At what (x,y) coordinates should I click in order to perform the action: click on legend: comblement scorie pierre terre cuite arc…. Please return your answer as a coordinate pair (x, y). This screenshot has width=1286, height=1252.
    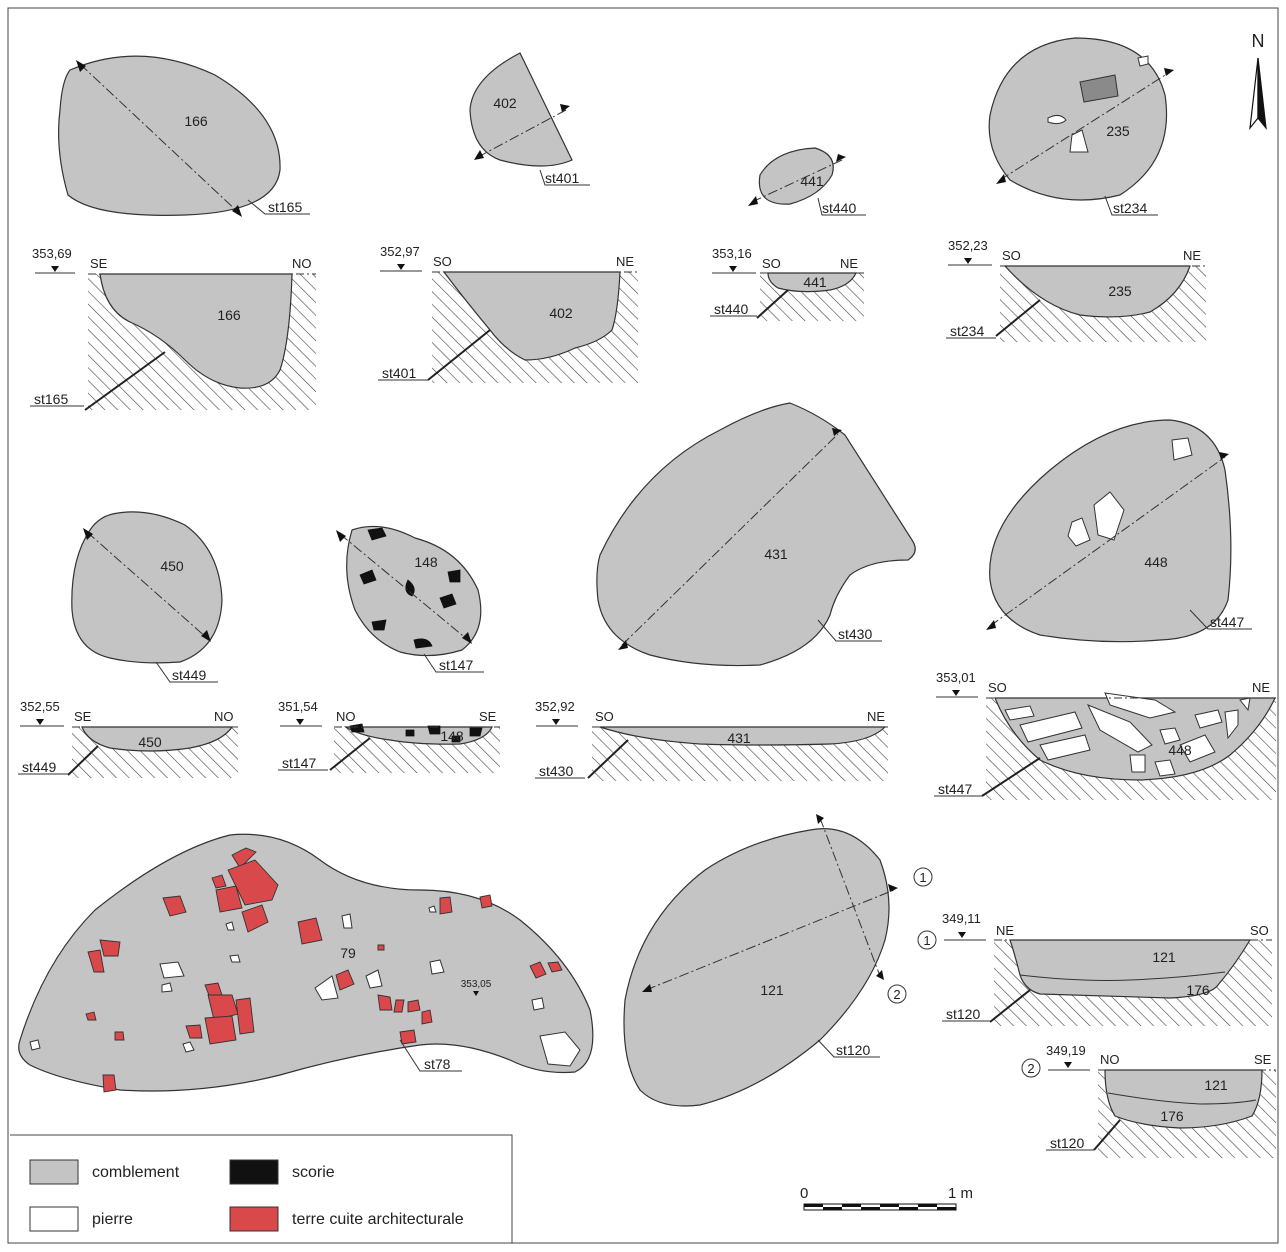
    Looking at the image, I should click on (261, 1188).